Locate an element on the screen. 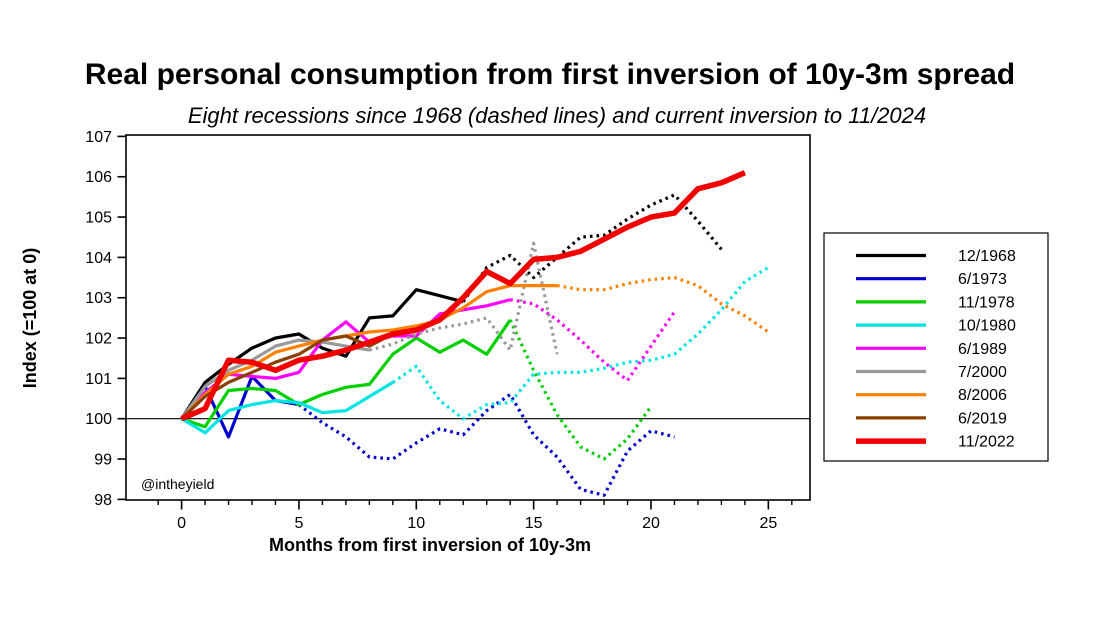 The image size is (1102, 619). y-tick-label: 103 is located at coordinates (98, 298).